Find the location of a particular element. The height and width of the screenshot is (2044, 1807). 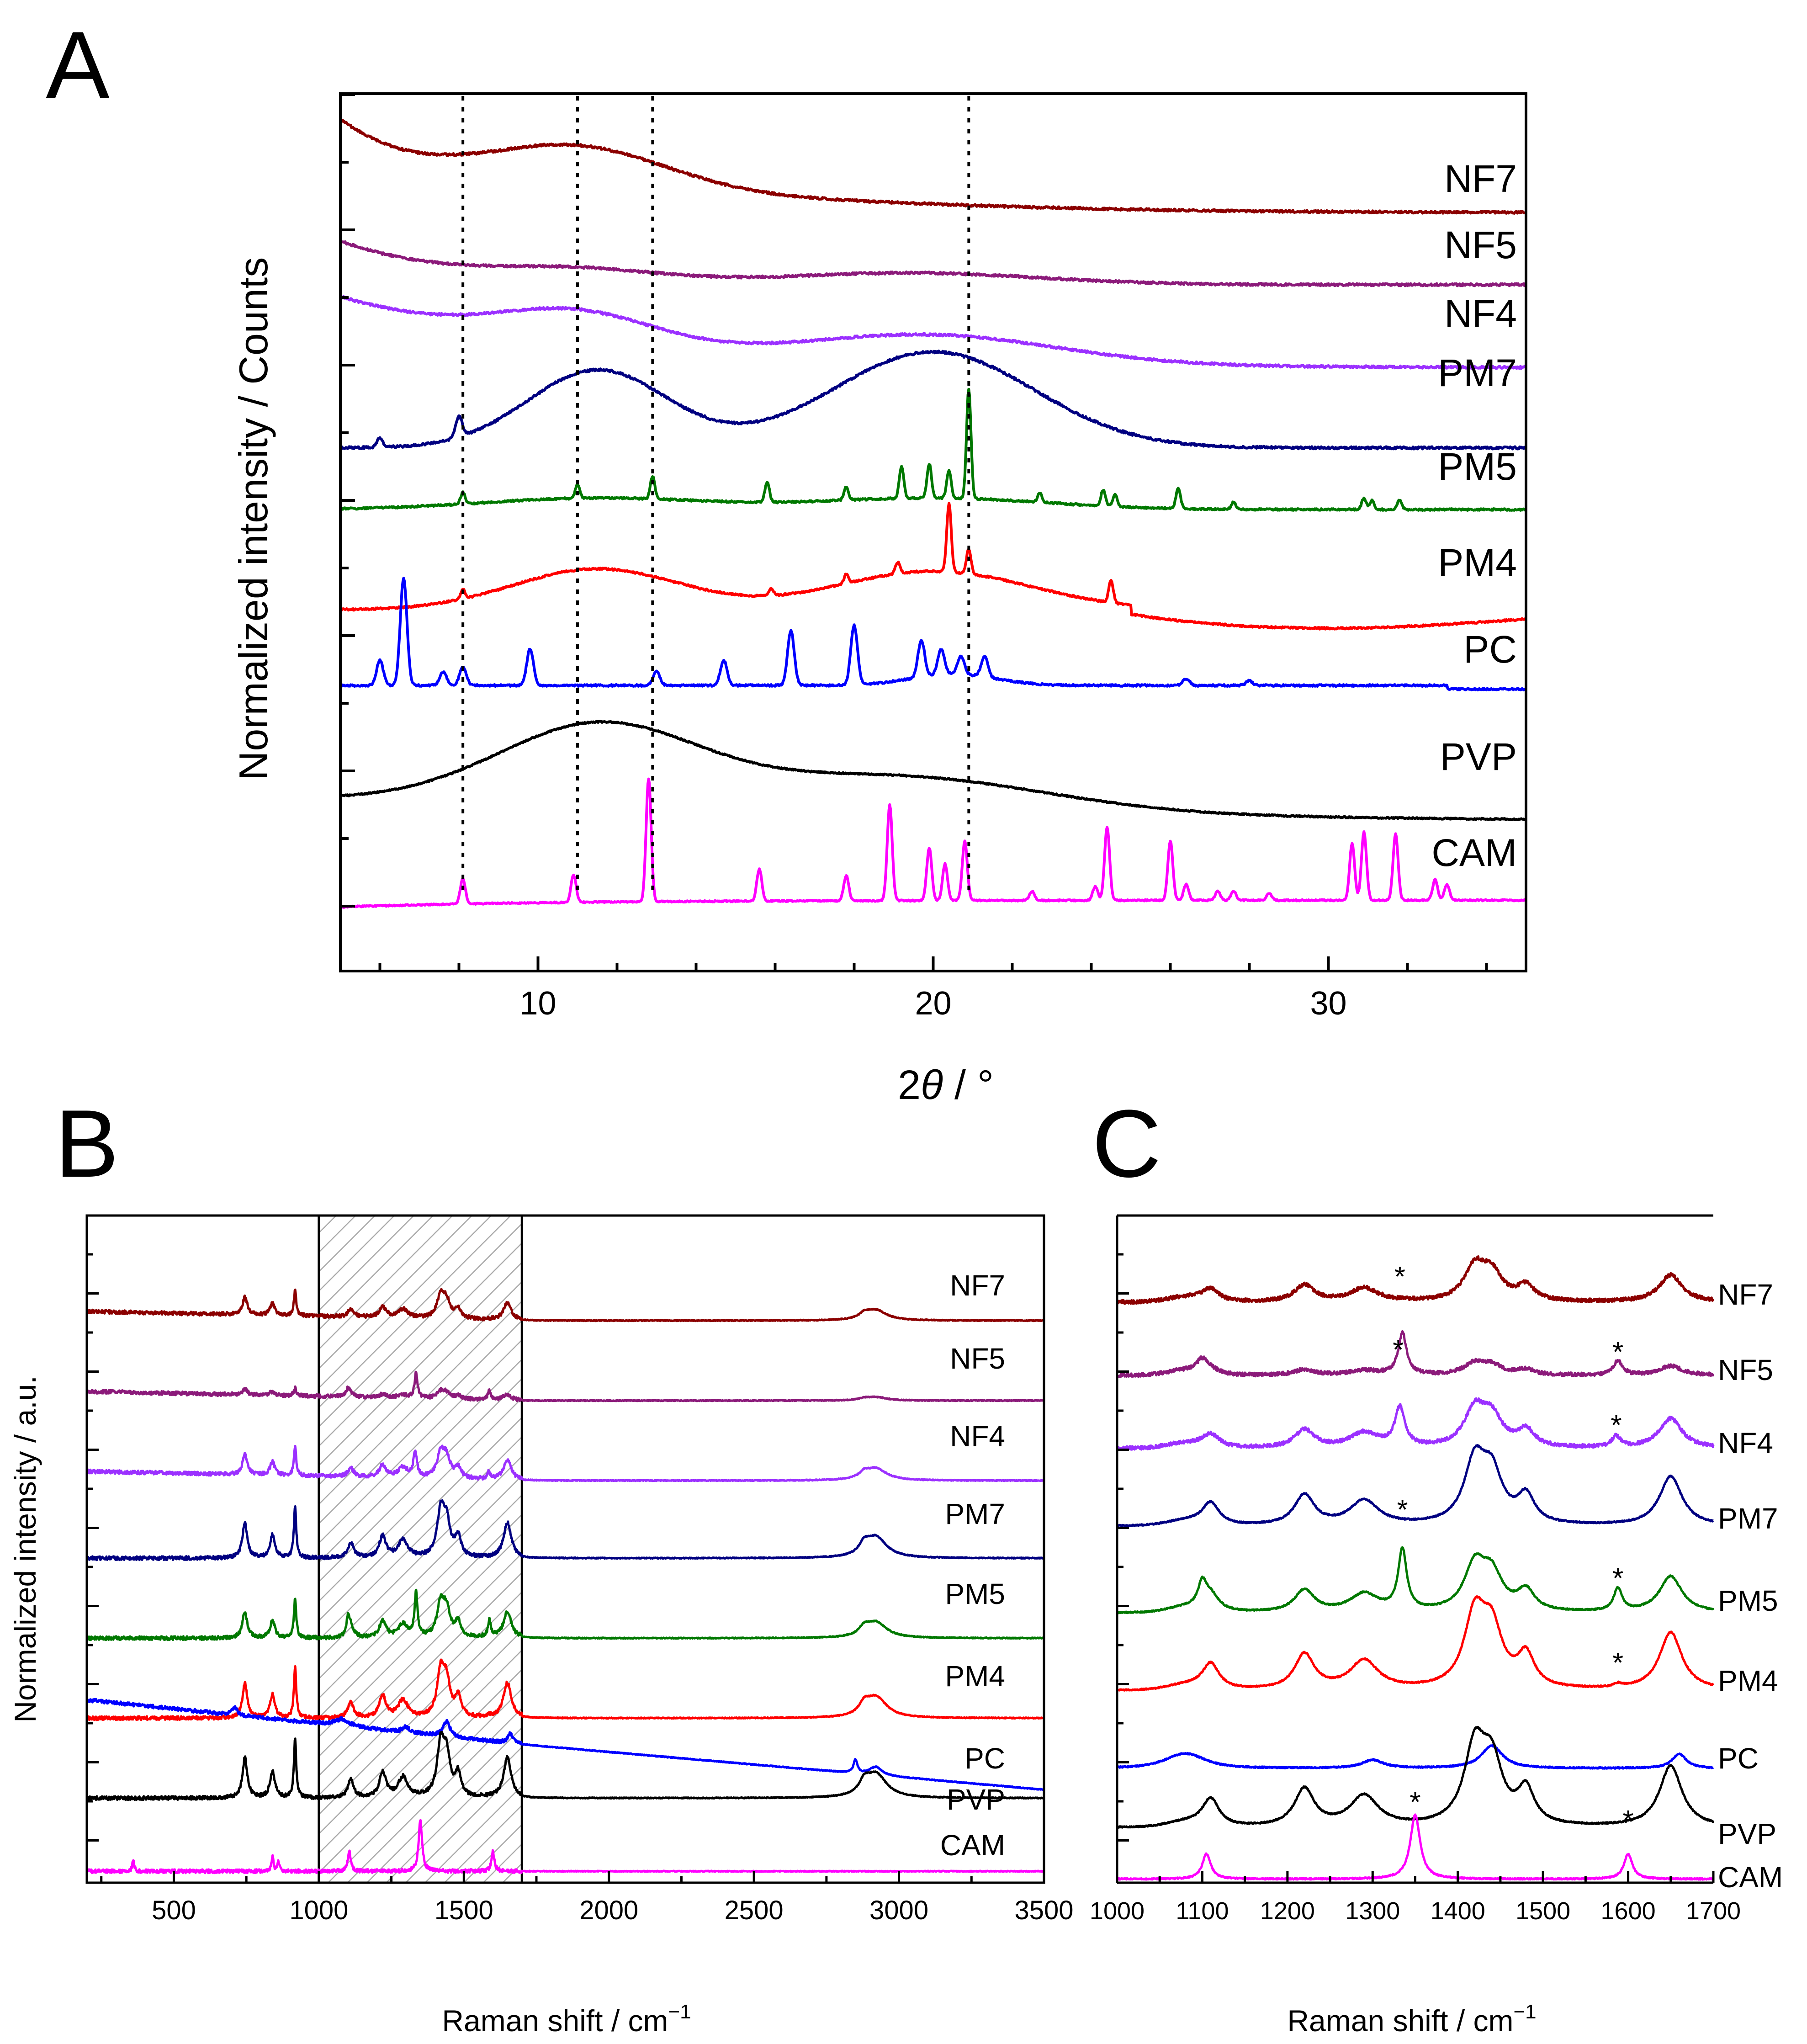

x-tick-label: 1300 is located at coordinates (1372, 1911).